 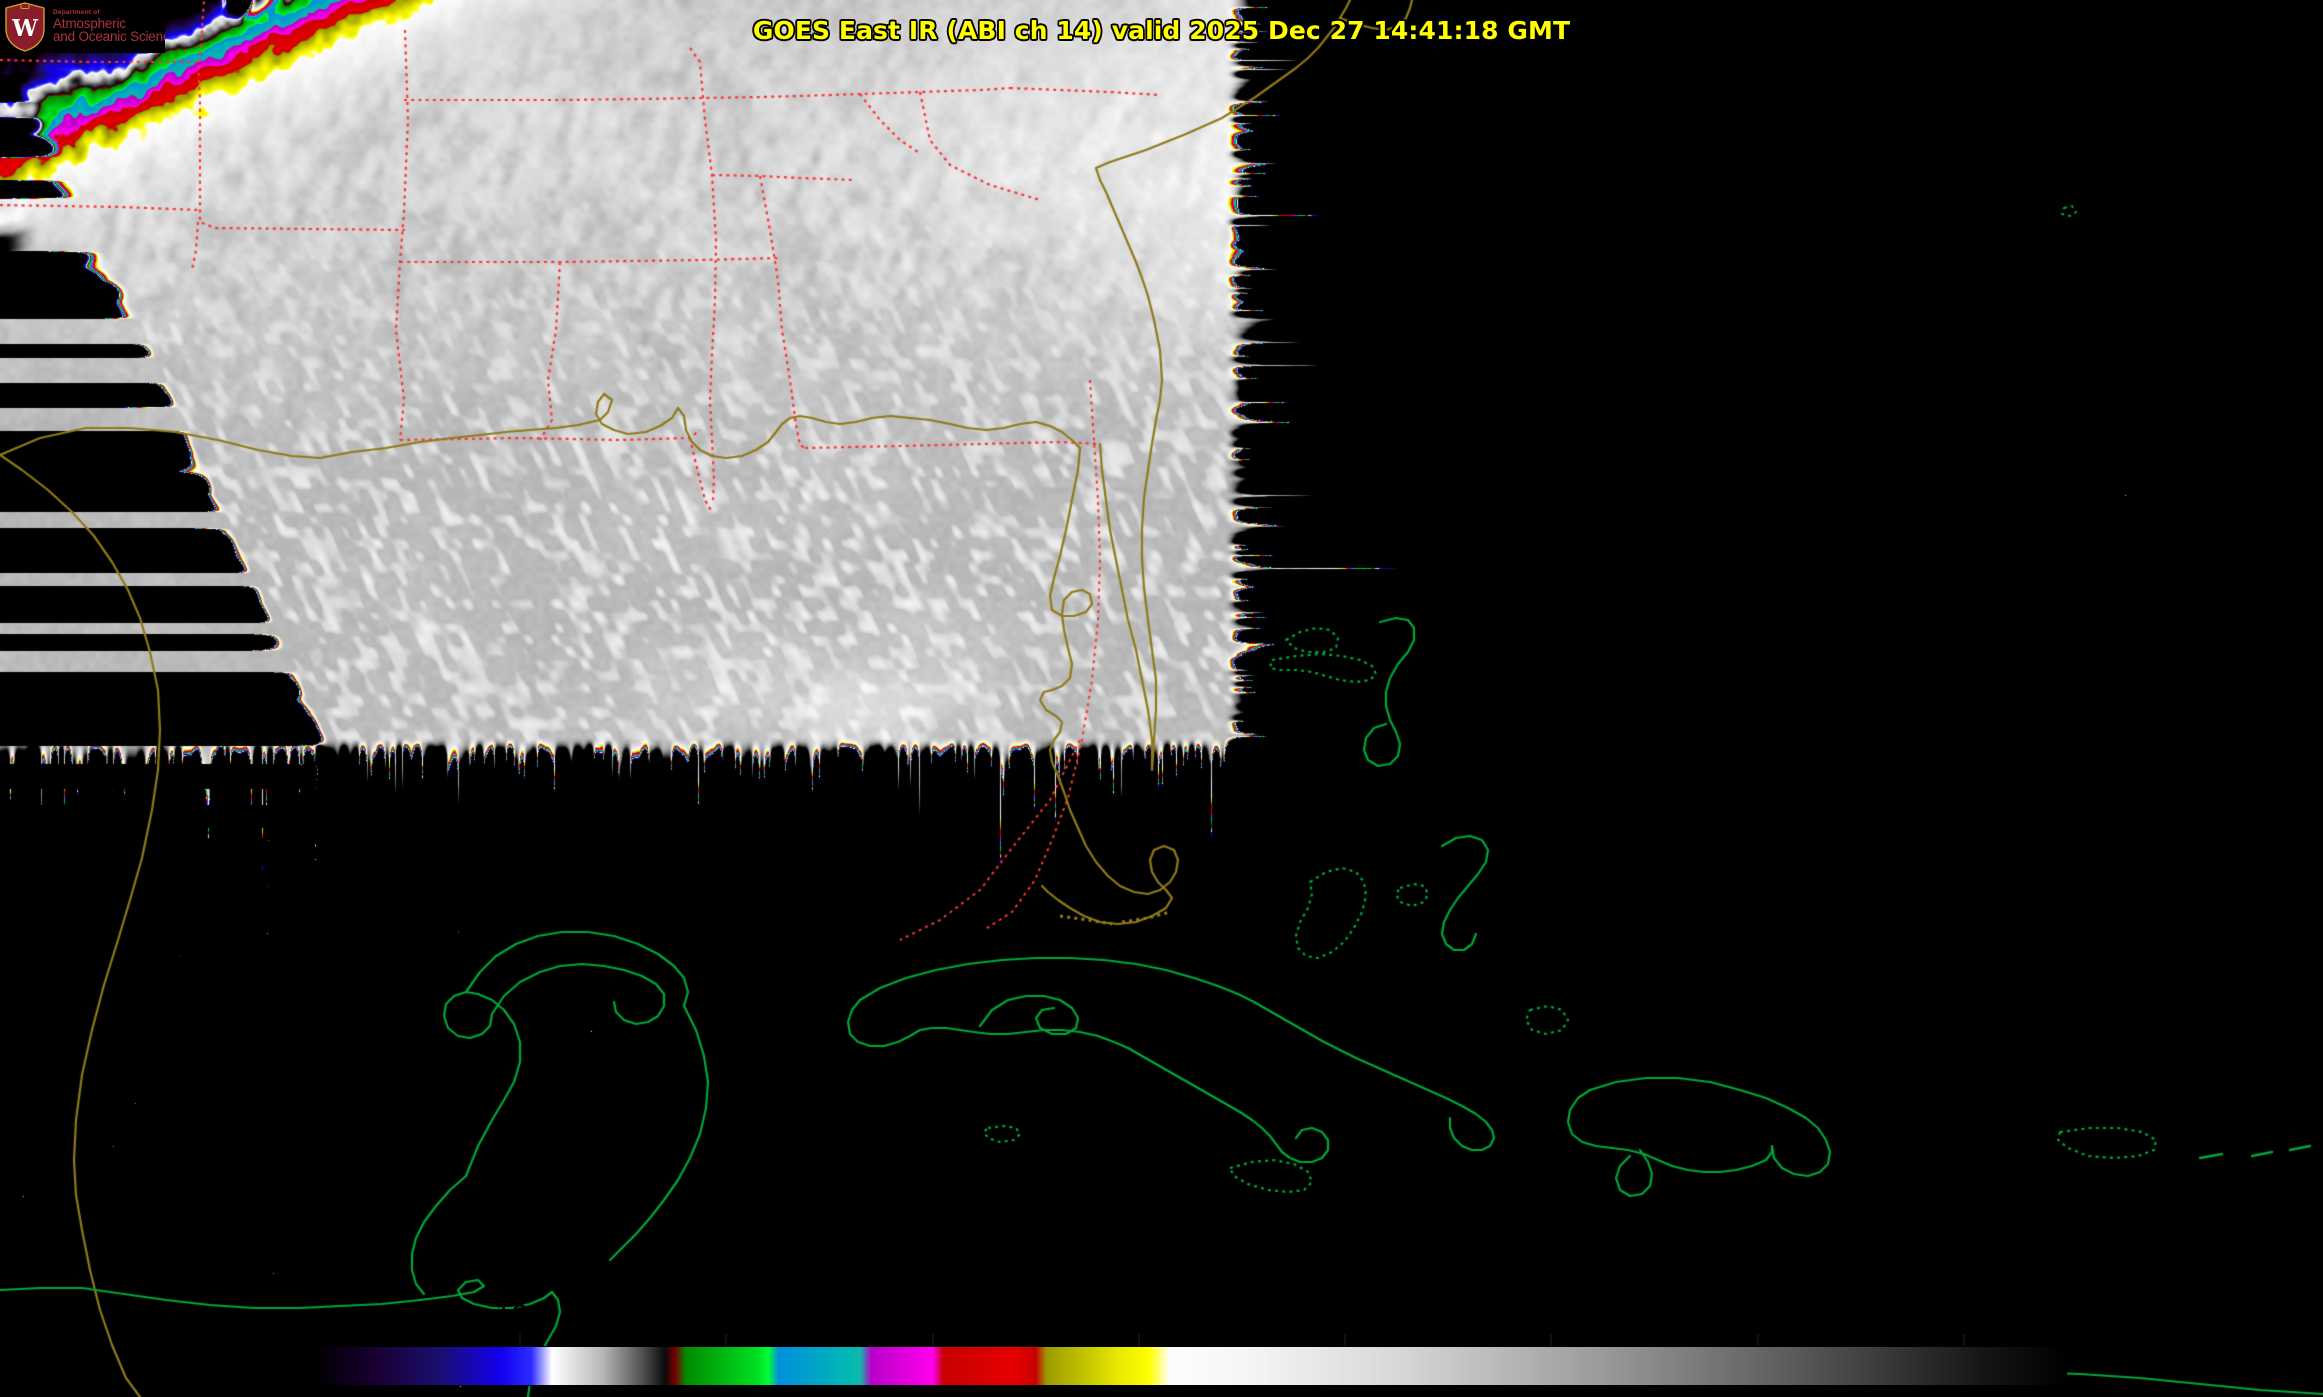 I want to click on colorbar-tick-labels: 180 200 220 240 260 280 300 320, so click(x=1190, y=1320).